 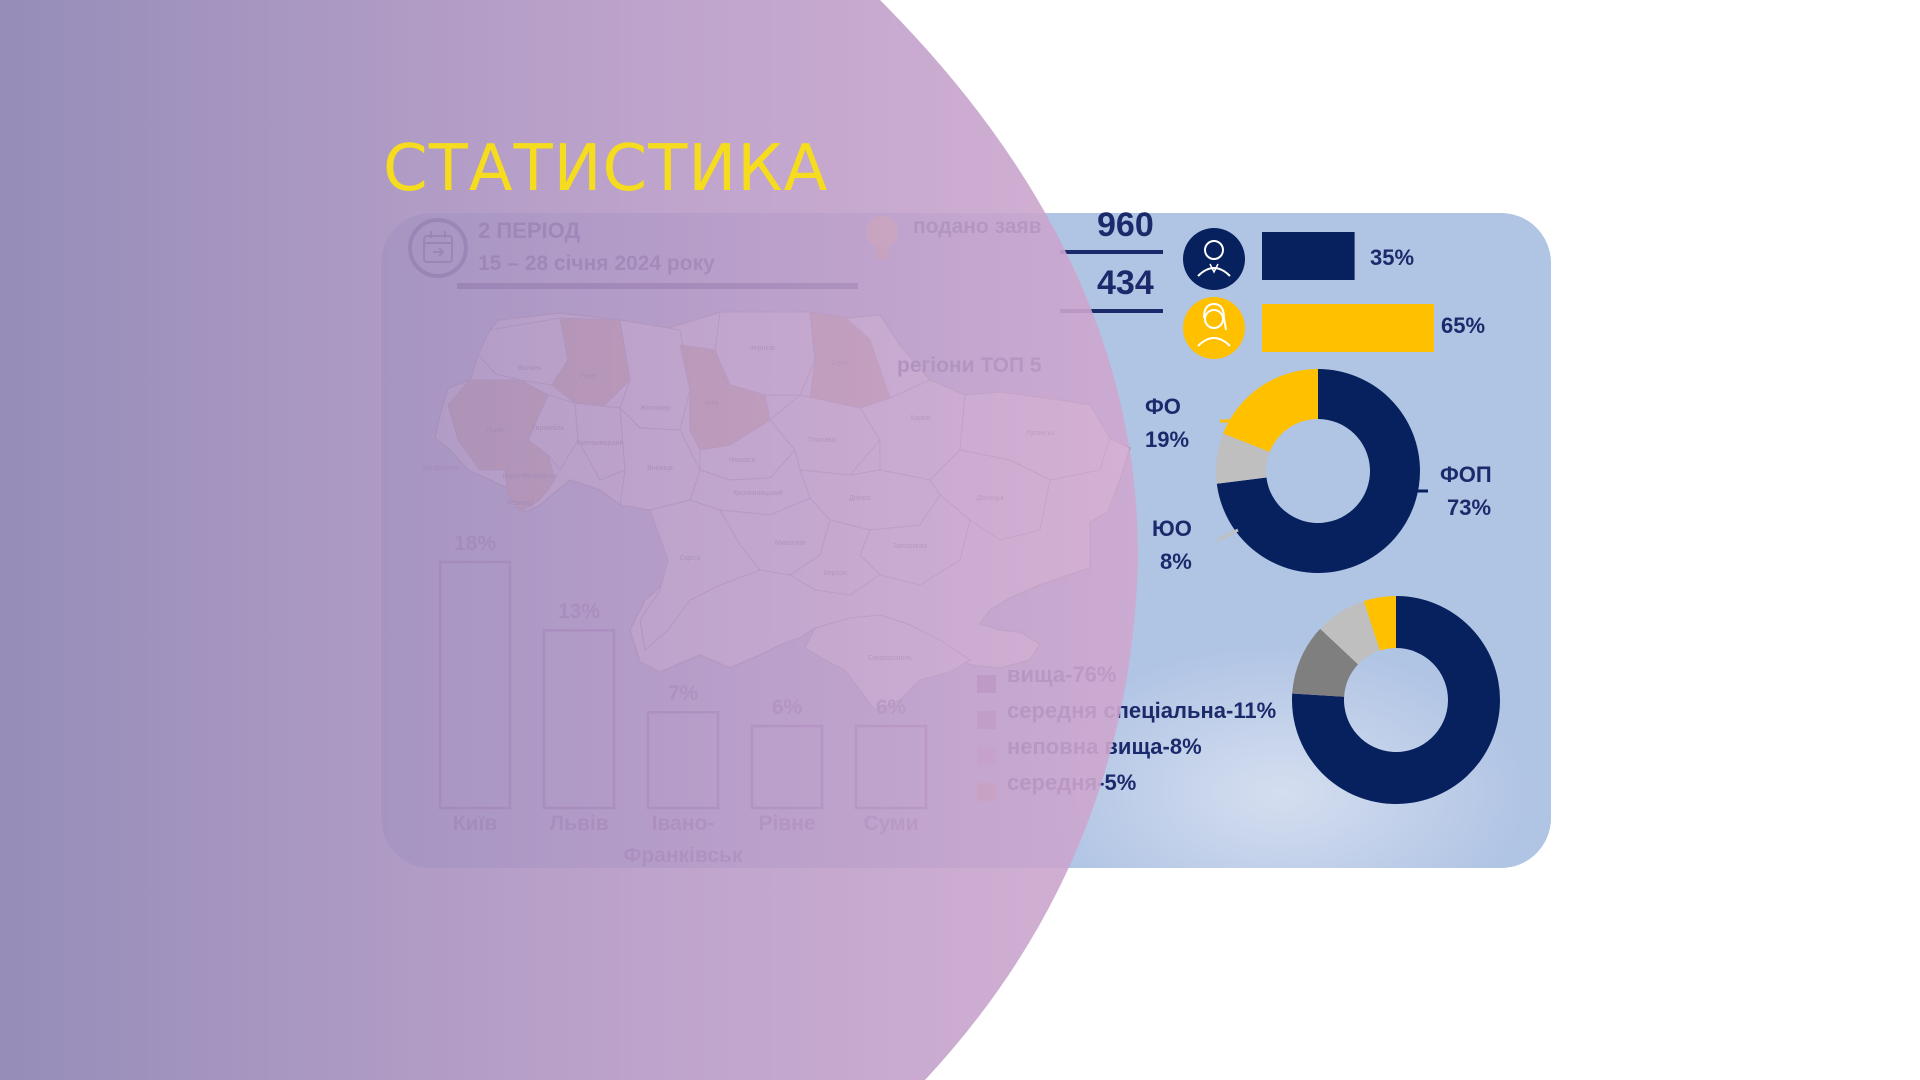 I want to click on fop-value: 73%, so click(x=1469, y=507).